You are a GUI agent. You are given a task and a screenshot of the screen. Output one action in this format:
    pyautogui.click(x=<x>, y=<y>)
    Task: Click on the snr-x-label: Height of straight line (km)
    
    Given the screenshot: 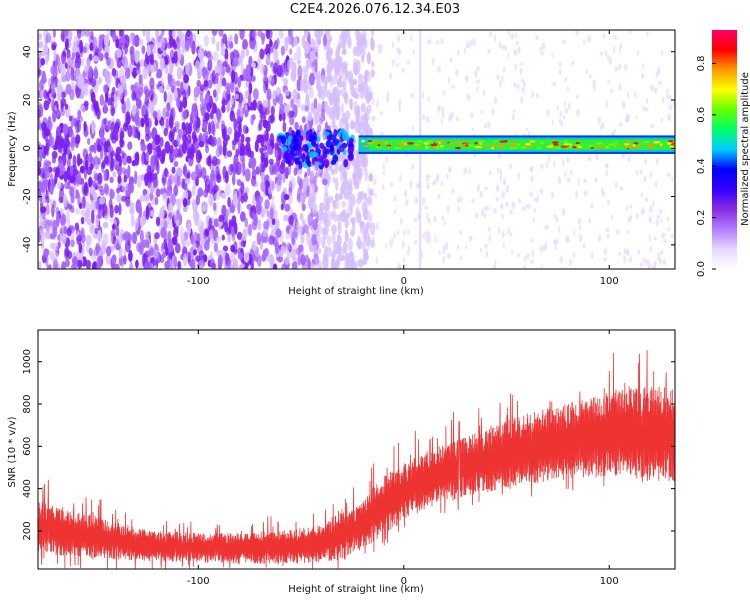 What is the action you would take?
    pyautogui.click(x=356, y=589)
    